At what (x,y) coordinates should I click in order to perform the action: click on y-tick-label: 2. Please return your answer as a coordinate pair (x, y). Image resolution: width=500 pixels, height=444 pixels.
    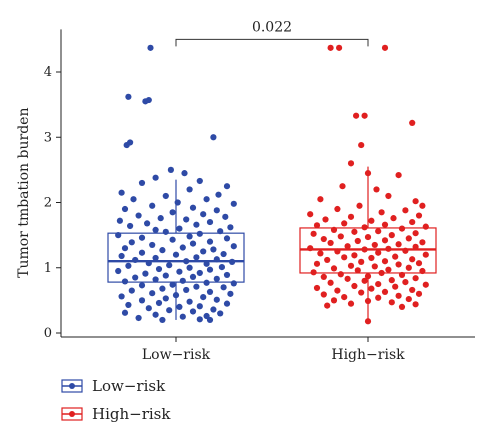
    Looking at the image, I should click on (48, 203).